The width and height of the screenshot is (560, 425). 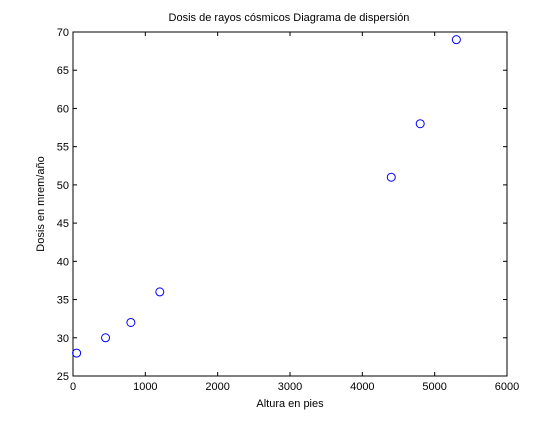 What do you see at coordinates (63, 262) in the screenshot?
I see `y-tick-label: 40` at bounding box center [63, 262].